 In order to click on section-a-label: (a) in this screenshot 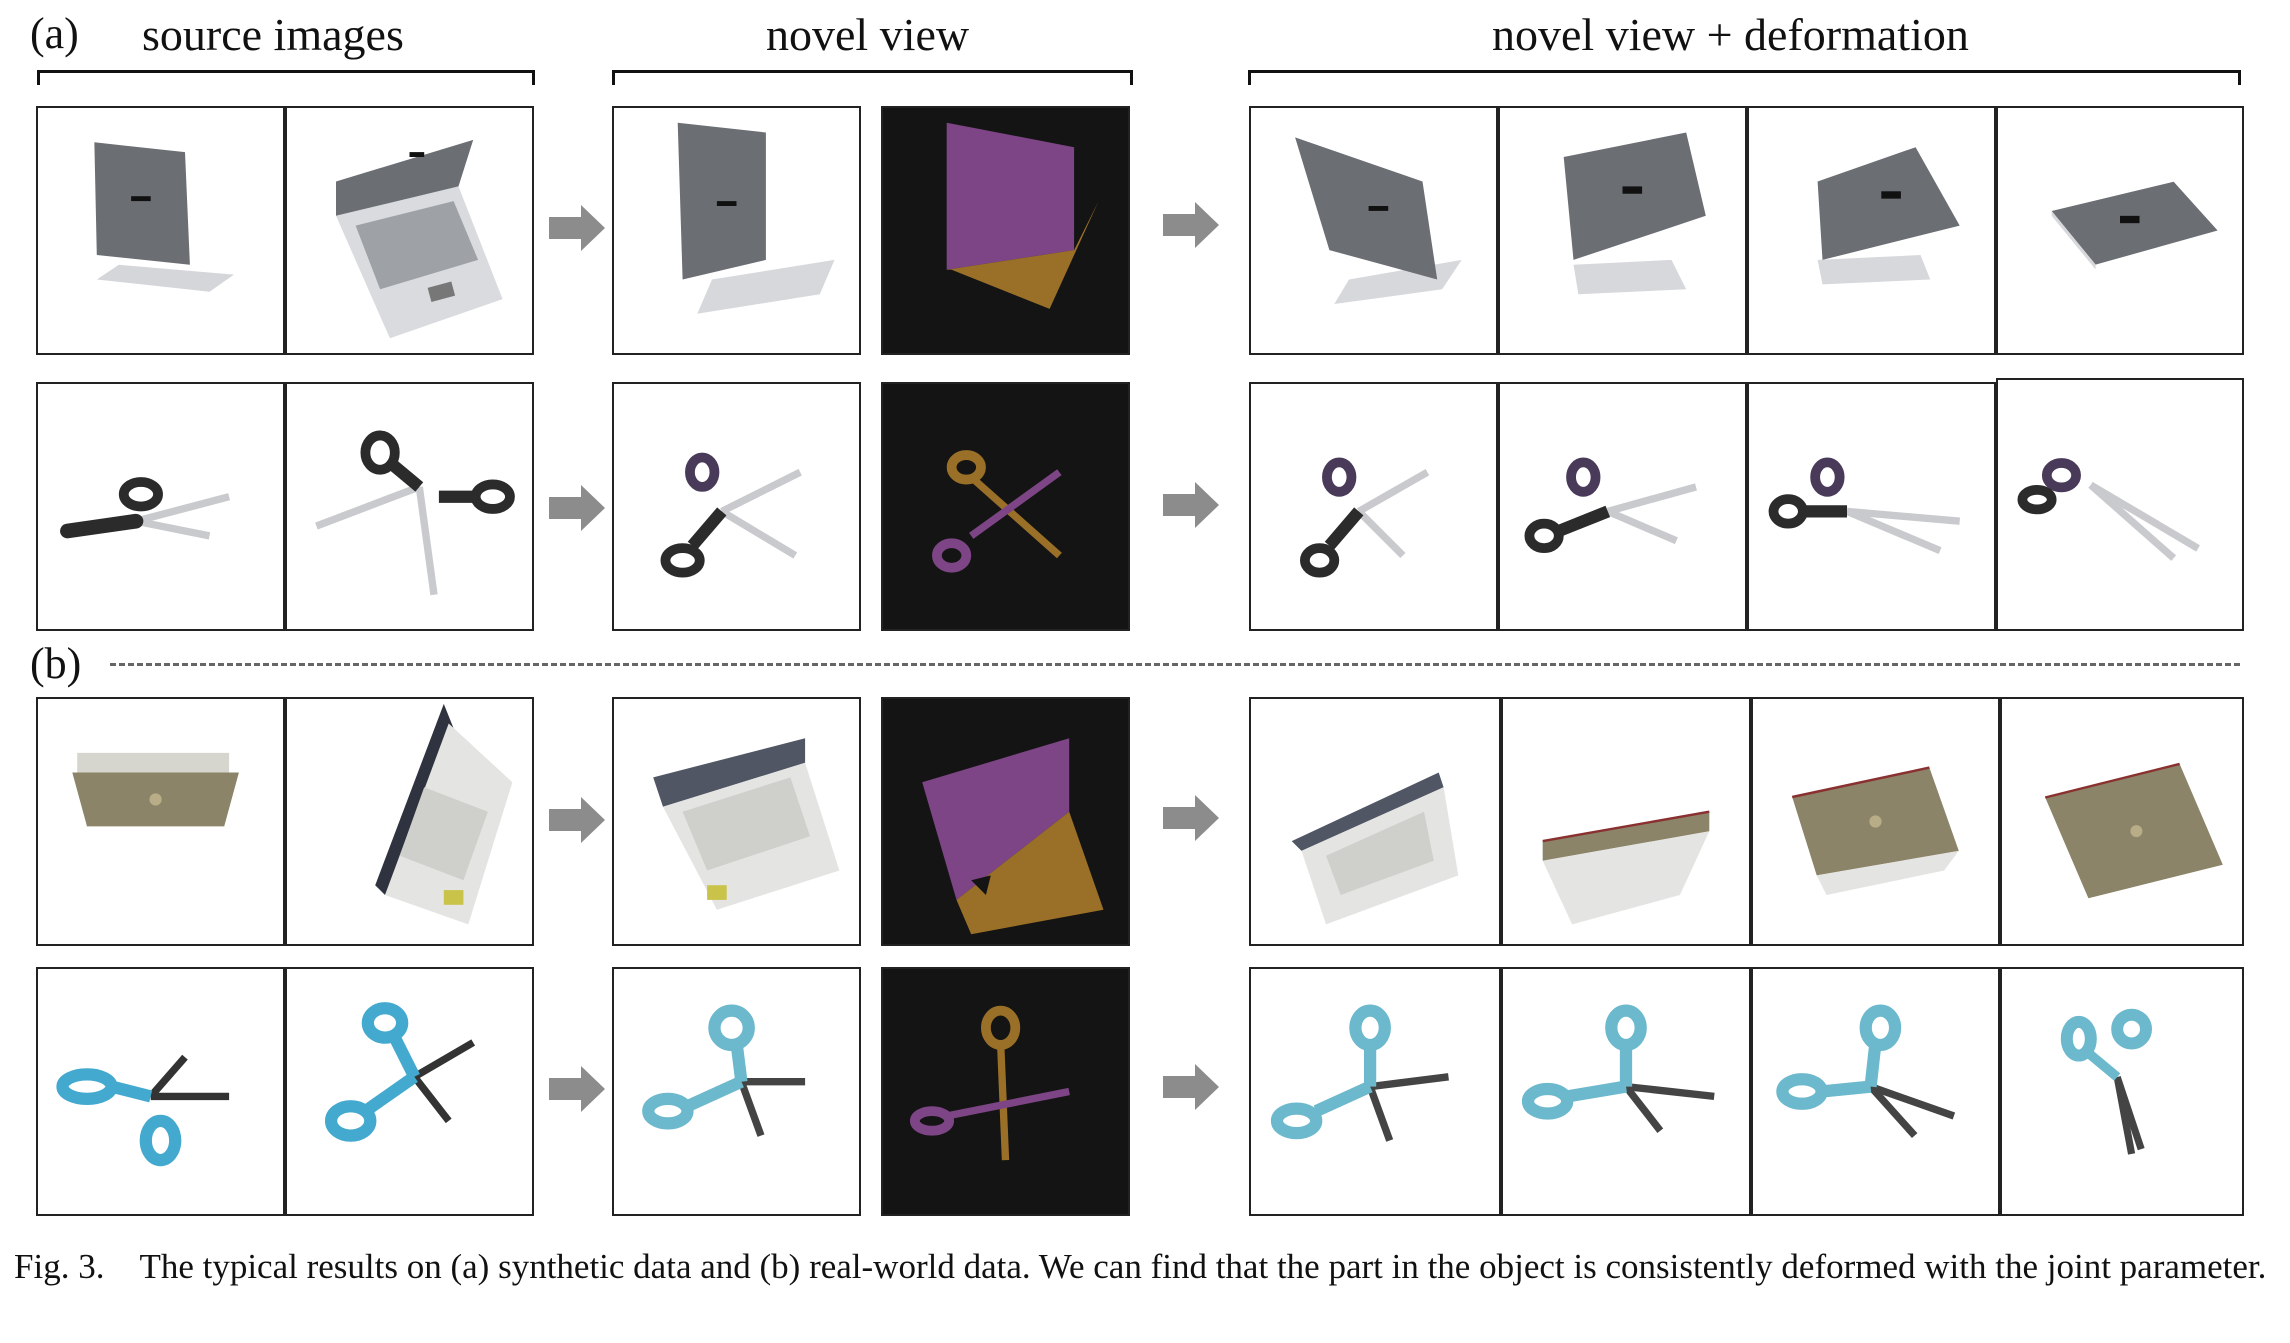, I will do `click(54, 33)`.